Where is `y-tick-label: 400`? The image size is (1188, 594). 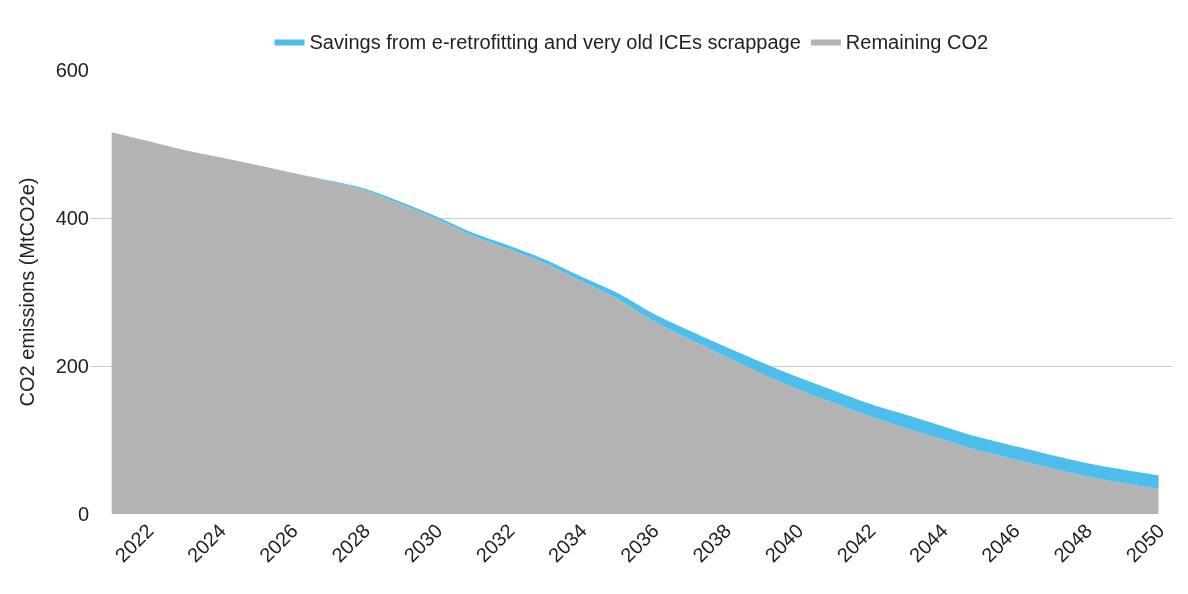
y-tick-label: 400 is located at coordinates (72, 218).